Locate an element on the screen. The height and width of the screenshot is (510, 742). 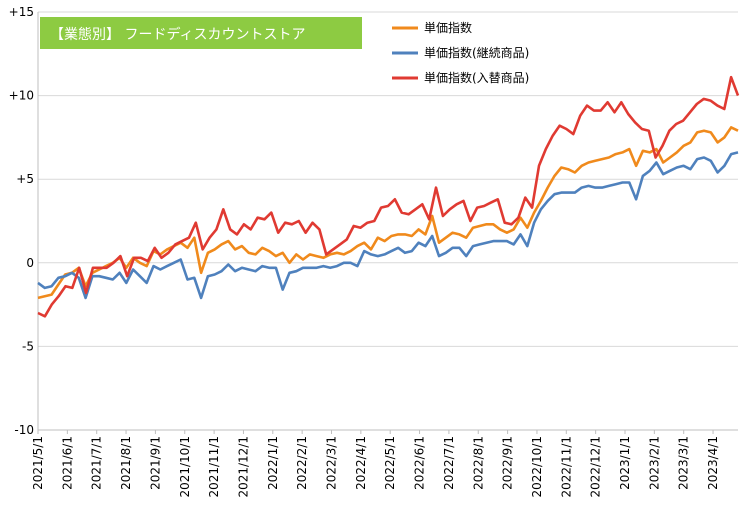
y-tick-label: +5 is located at coordinates (25, 179).